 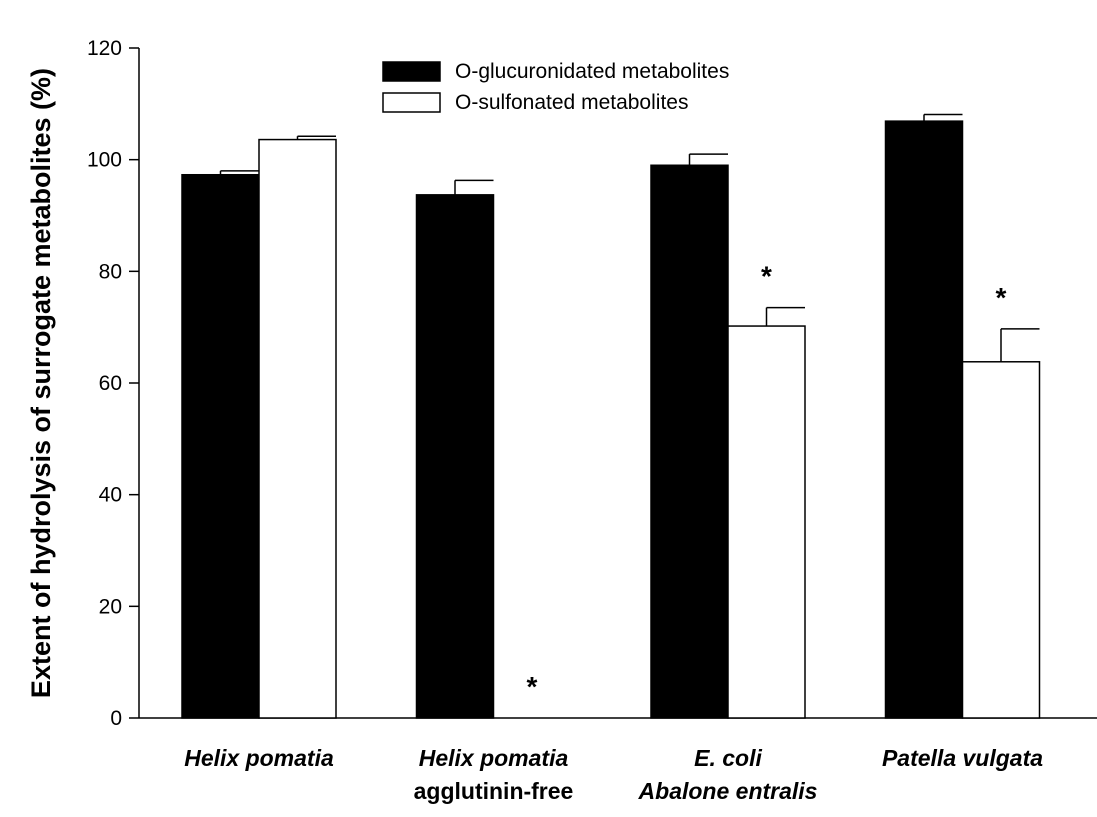 What do you see at coordinates (728, 758) in the screenshot?
I see `category-label-line1: E. coli` at bounding box center [728, 758].